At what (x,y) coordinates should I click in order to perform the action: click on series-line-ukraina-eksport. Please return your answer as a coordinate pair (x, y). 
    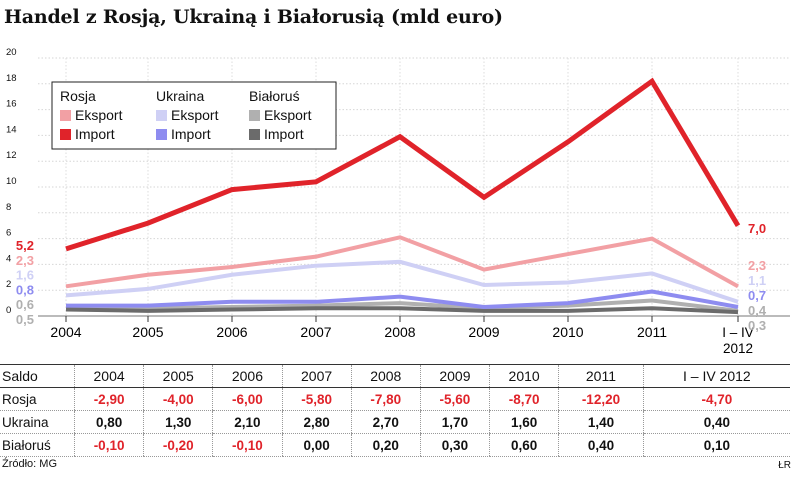
    Looking at the image, I should click on (402, 281).